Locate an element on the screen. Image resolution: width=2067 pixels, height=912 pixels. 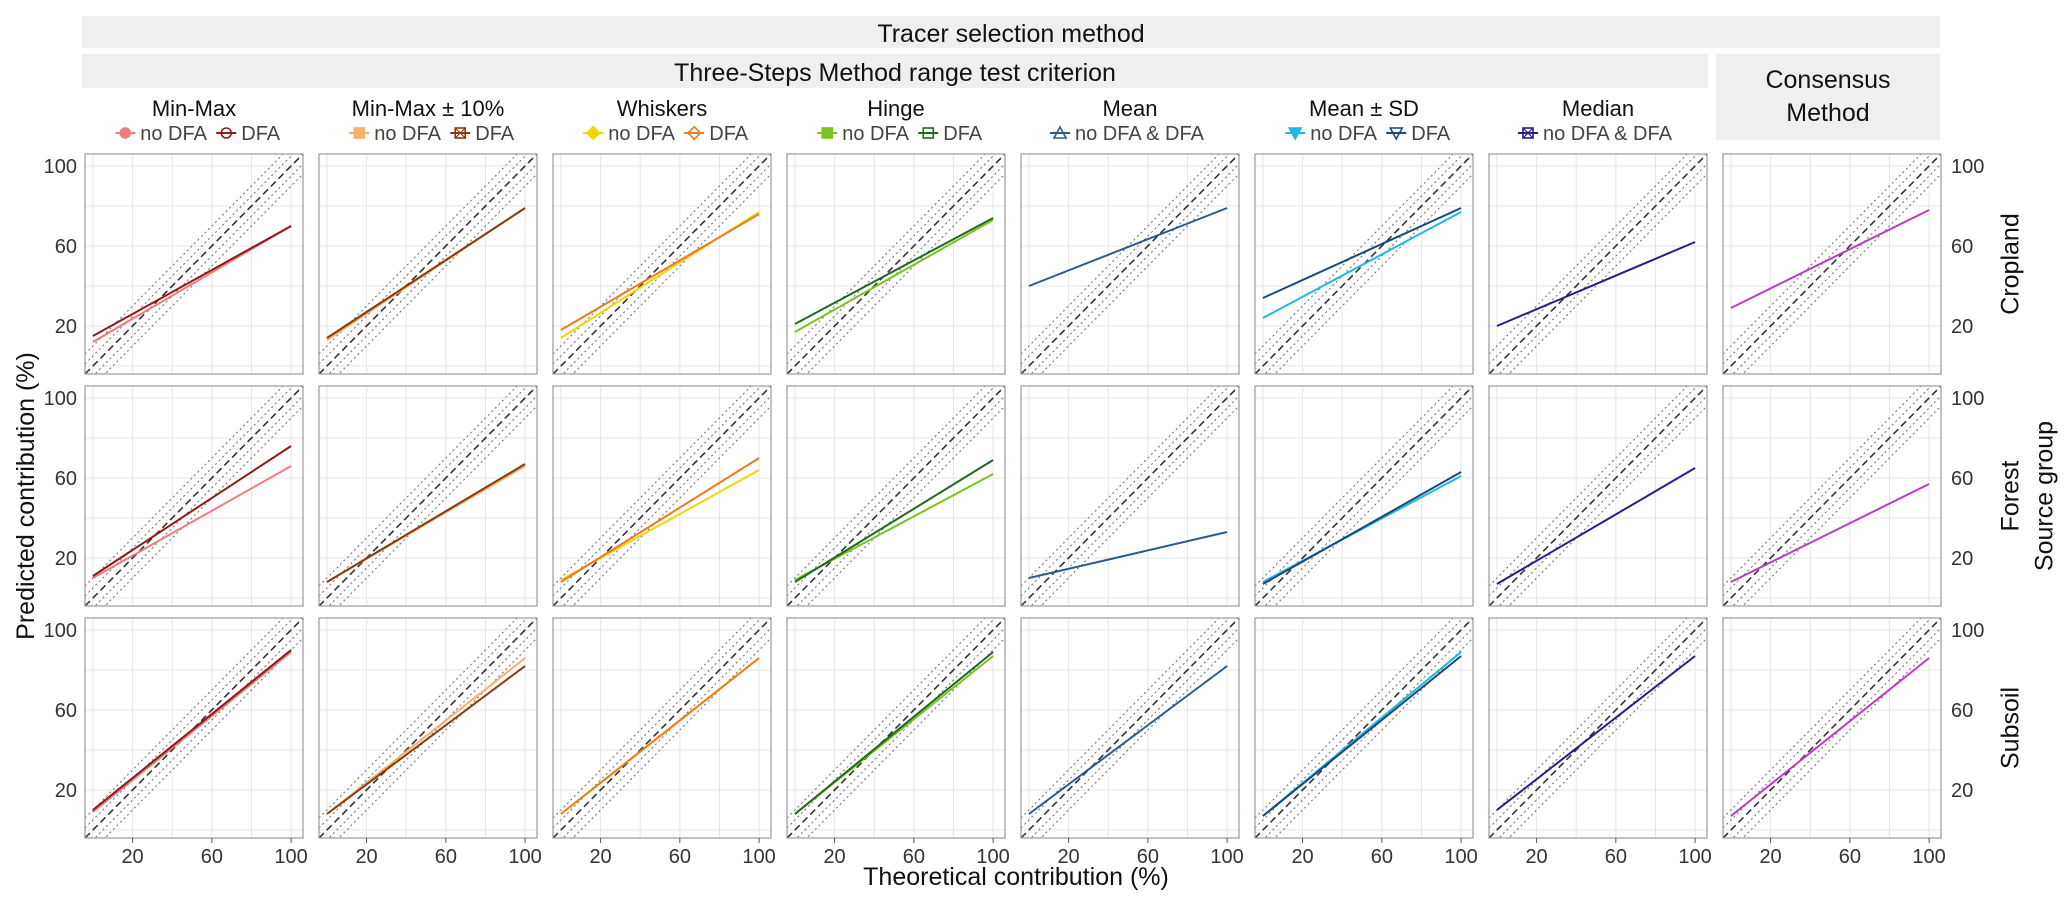
y-tick-label: 100 is located at coordinates (60, 631).